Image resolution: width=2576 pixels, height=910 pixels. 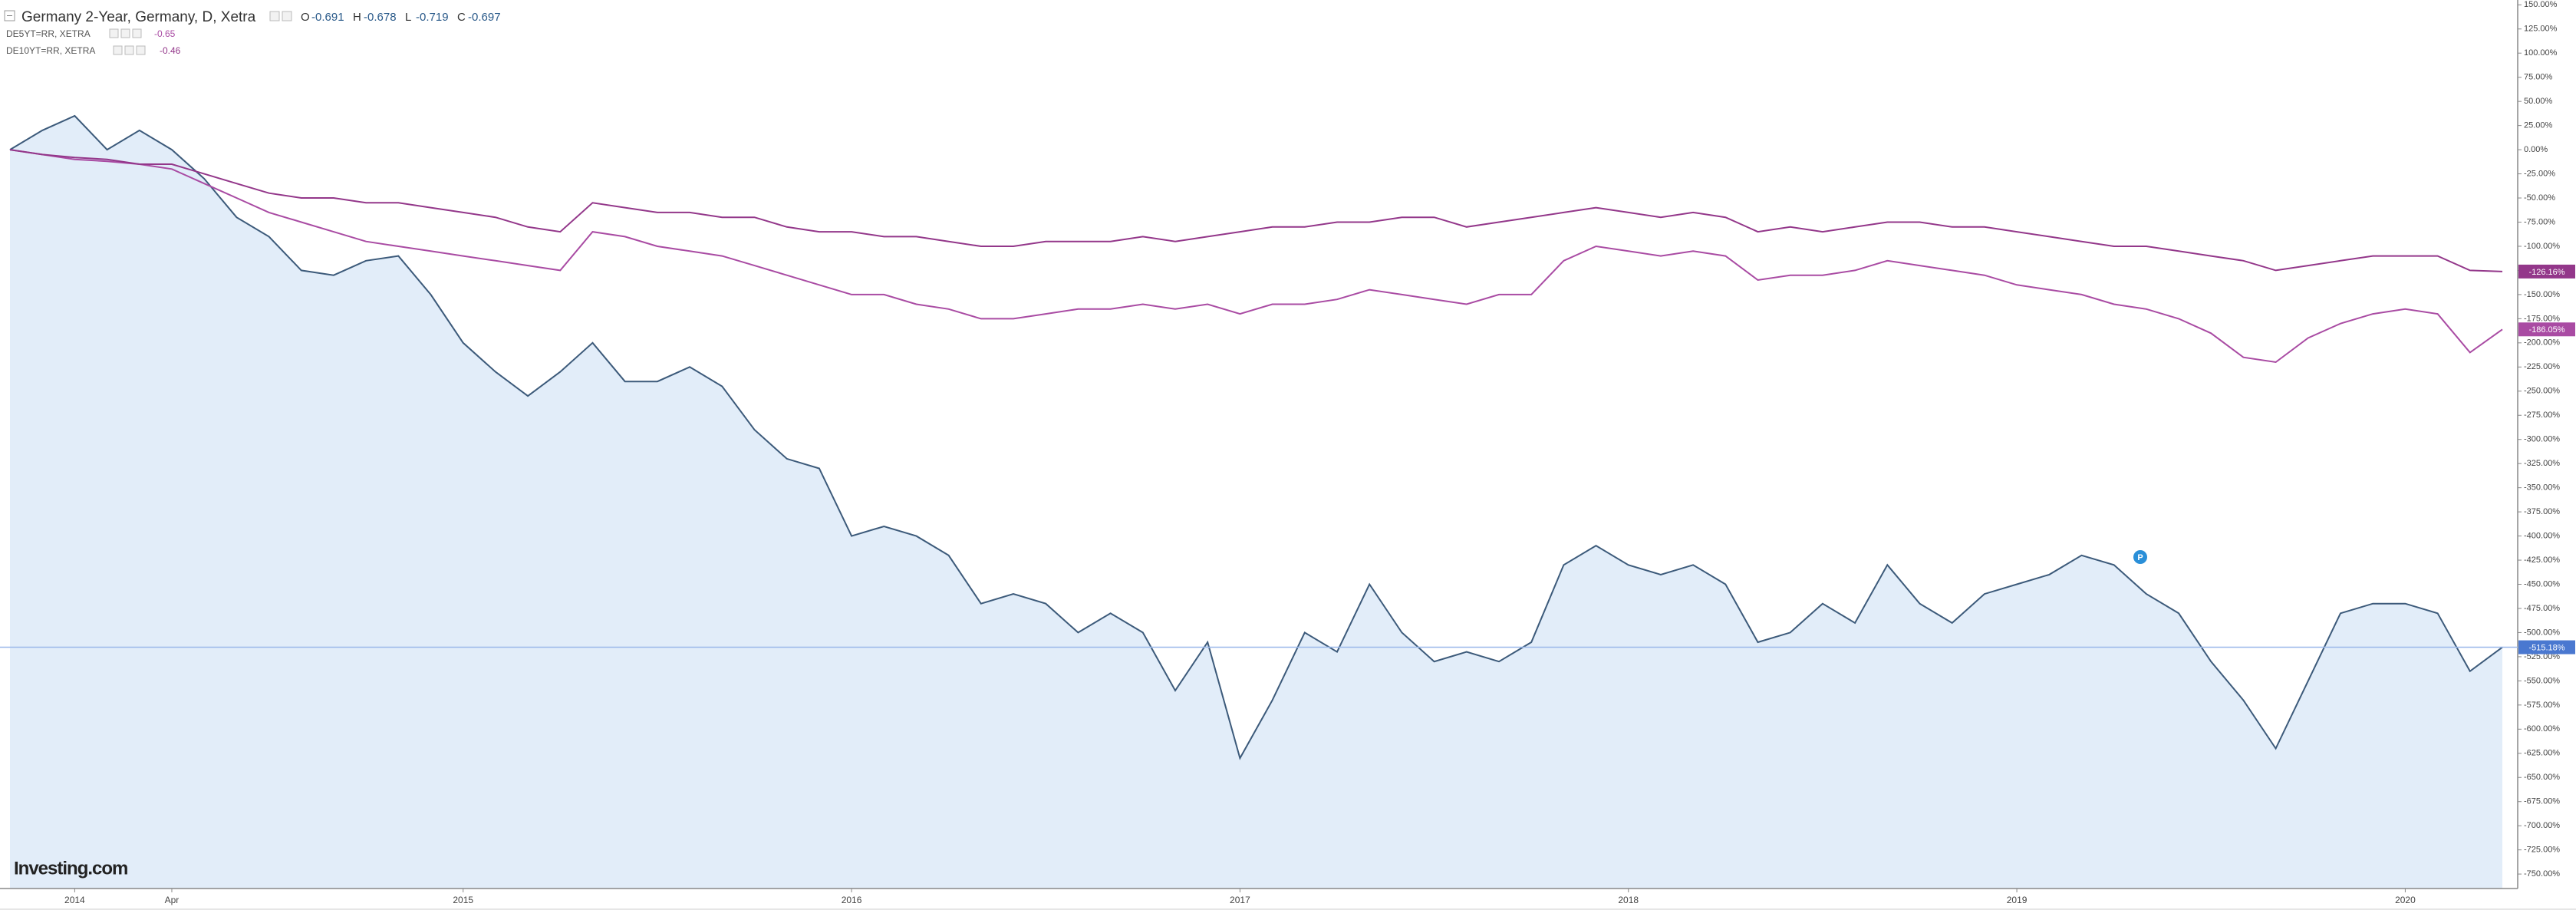 I want to click on last-value-label: -126.16%, so click(x=2546, y=272).